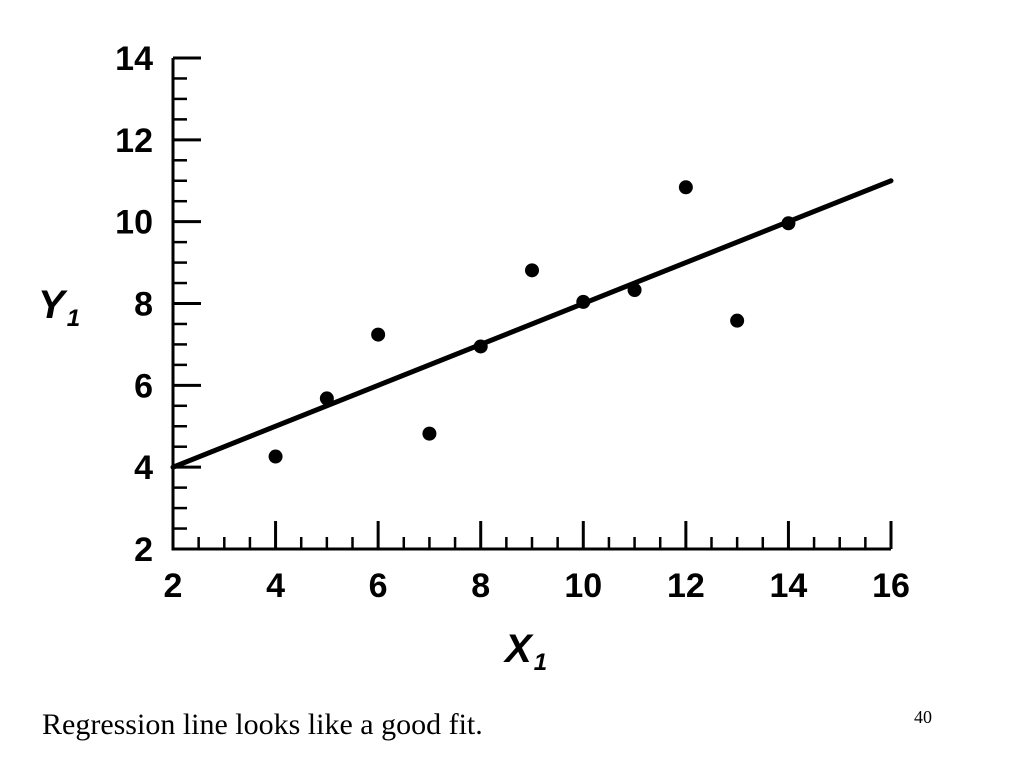 The image size is (1024, 768). Describe the element at coordinates (789, 586) in the screenshot. I see `x-tick-label: 14` at that location.